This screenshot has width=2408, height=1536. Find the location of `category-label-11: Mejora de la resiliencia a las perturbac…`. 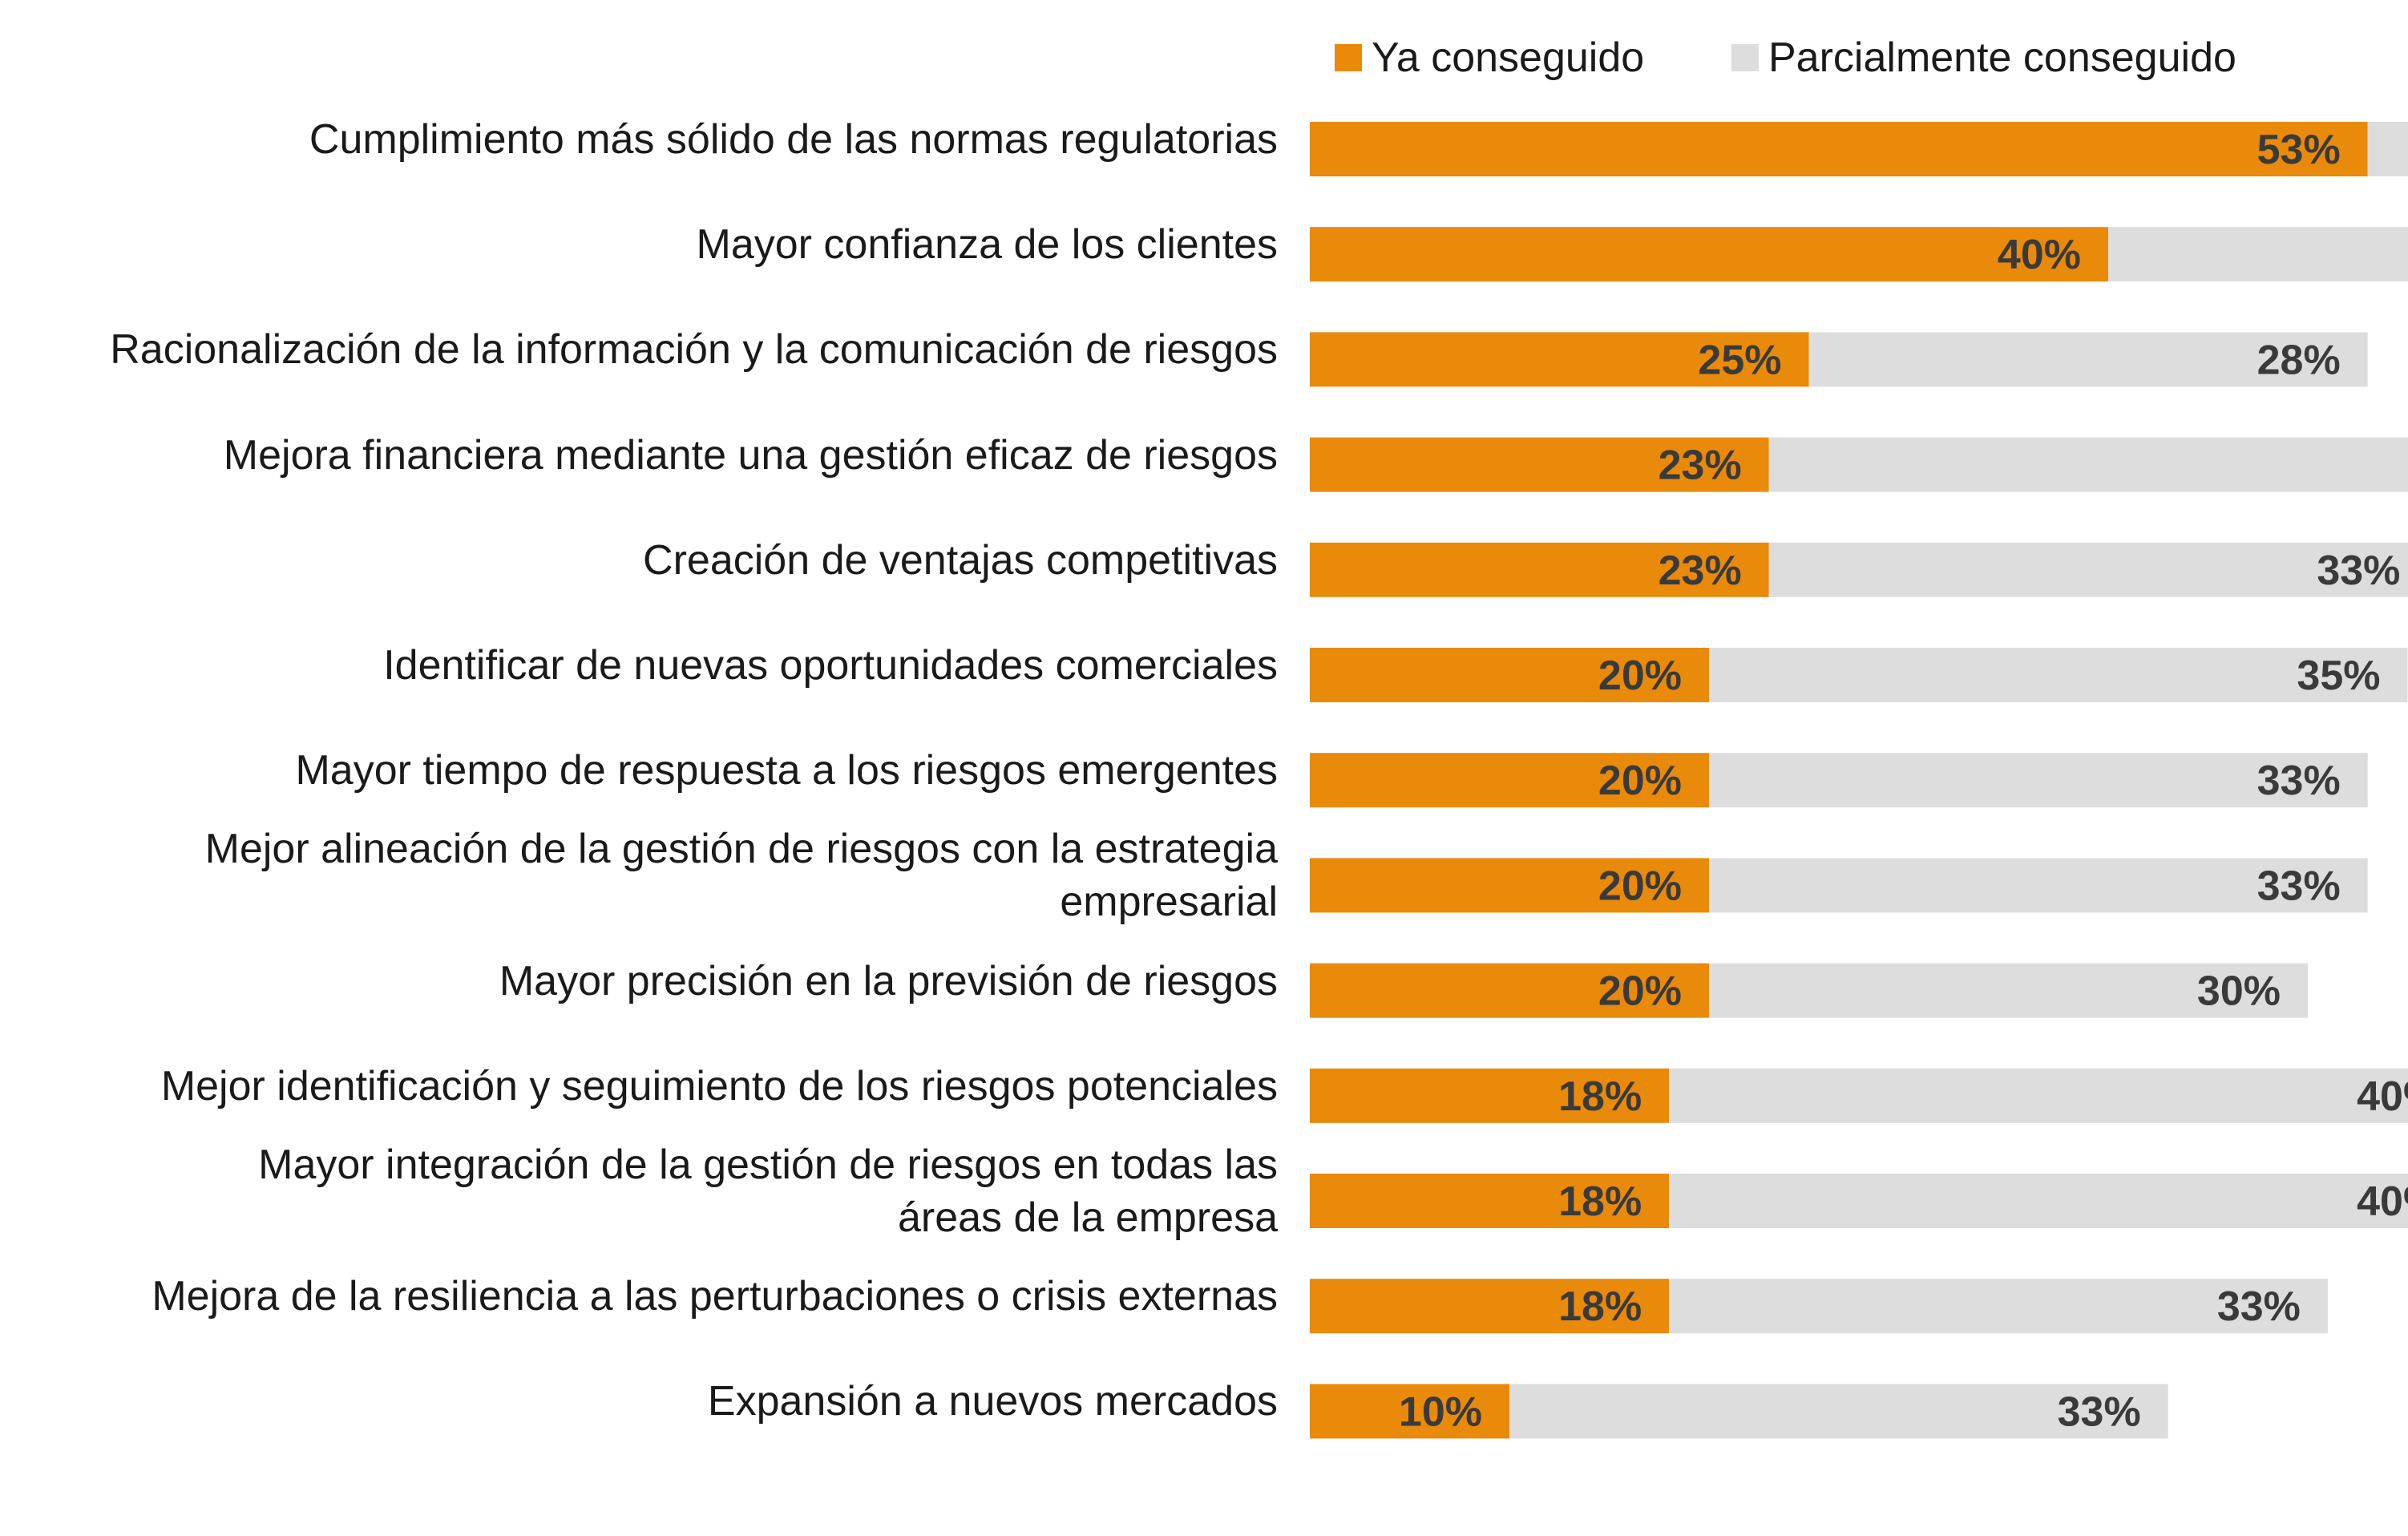

category-label-11: Mejora de la resiliencia a las perturbac… is located at coordinates (715, 1296).